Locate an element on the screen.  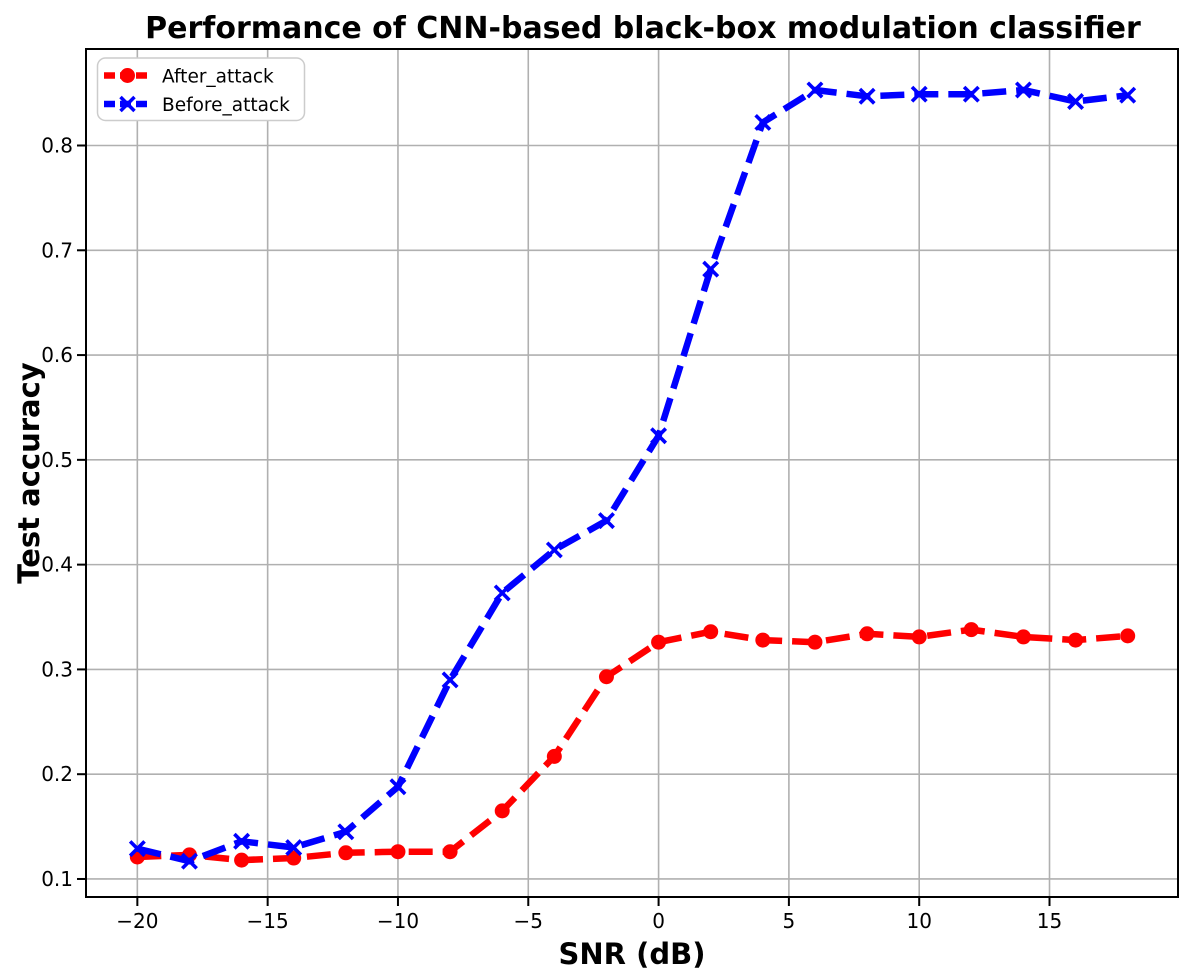
x-tick-label: 5 is located at coordinates (789, 921).